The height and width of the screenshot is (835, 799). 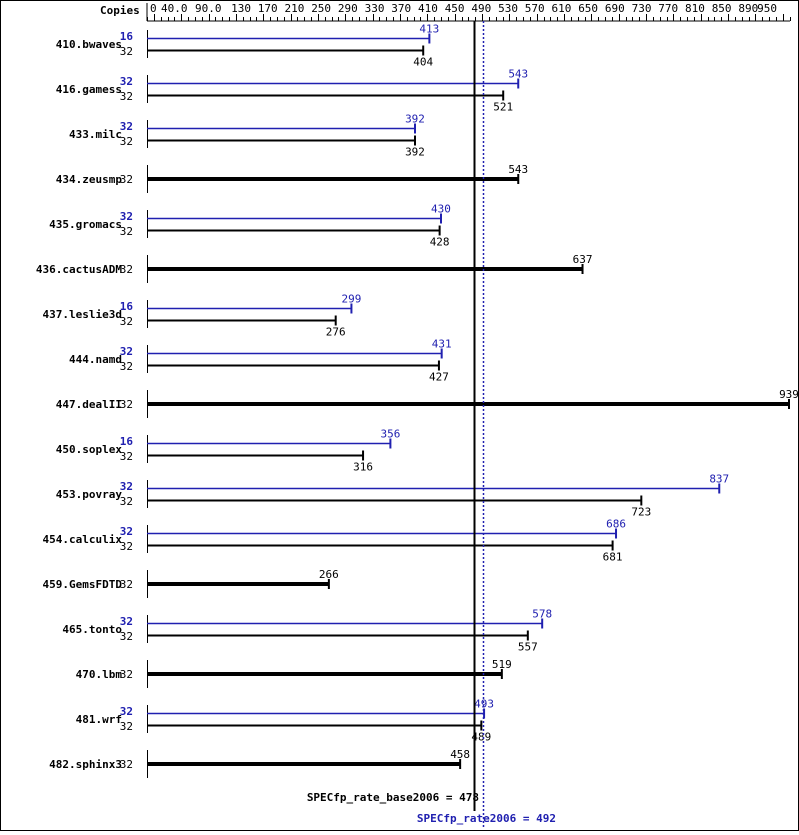 What do you see at coordinates (535, 8) in the screenshot?
I see `tick-label: 570` at bounding box center [535, 8].